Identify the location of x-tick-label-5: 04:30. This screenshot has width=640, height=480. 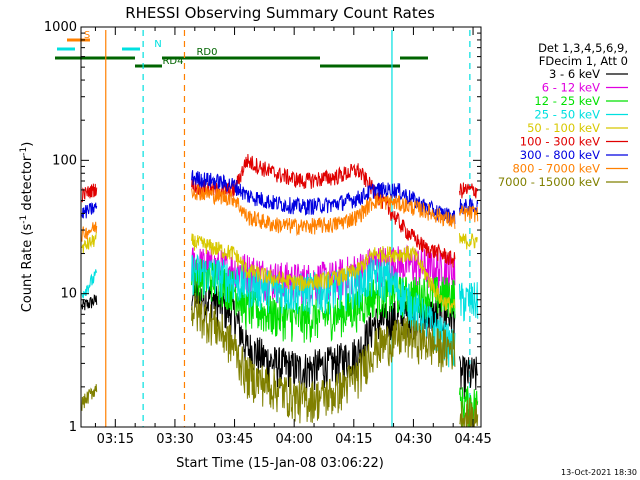
(413, 439).